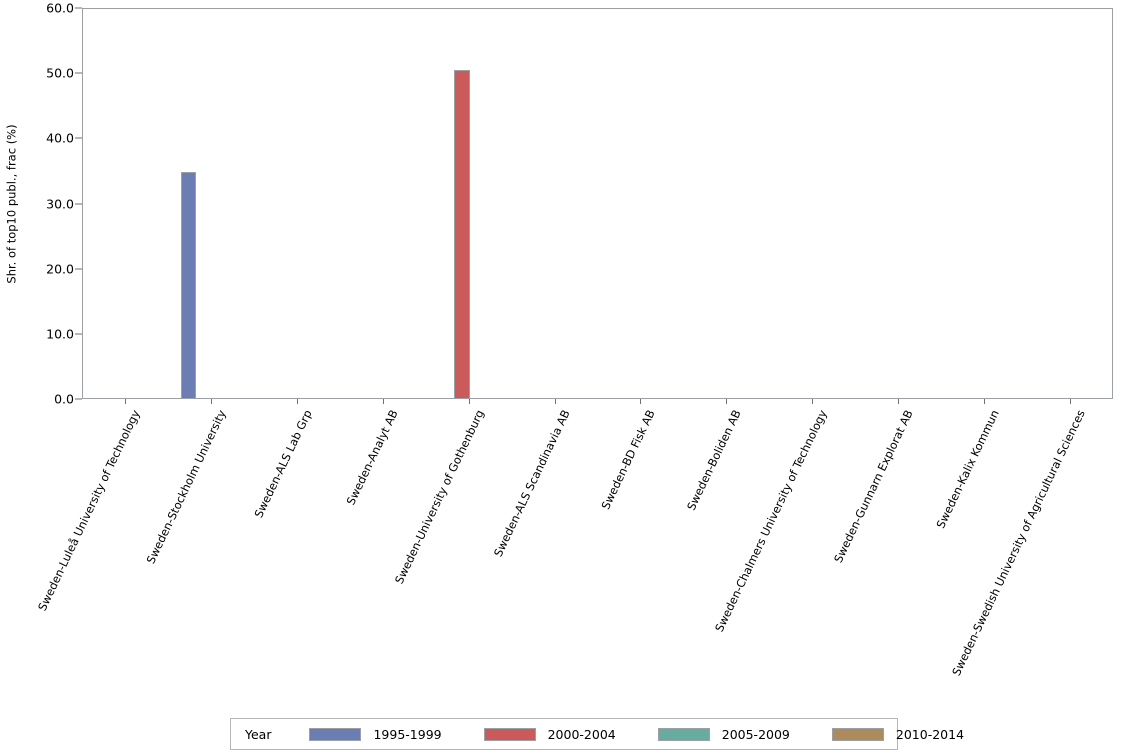  What do you see at coordinates (581, 734) in the screenshot?
I see `legend-entry-label: 2000-2004` at bounding box center [581, 734].